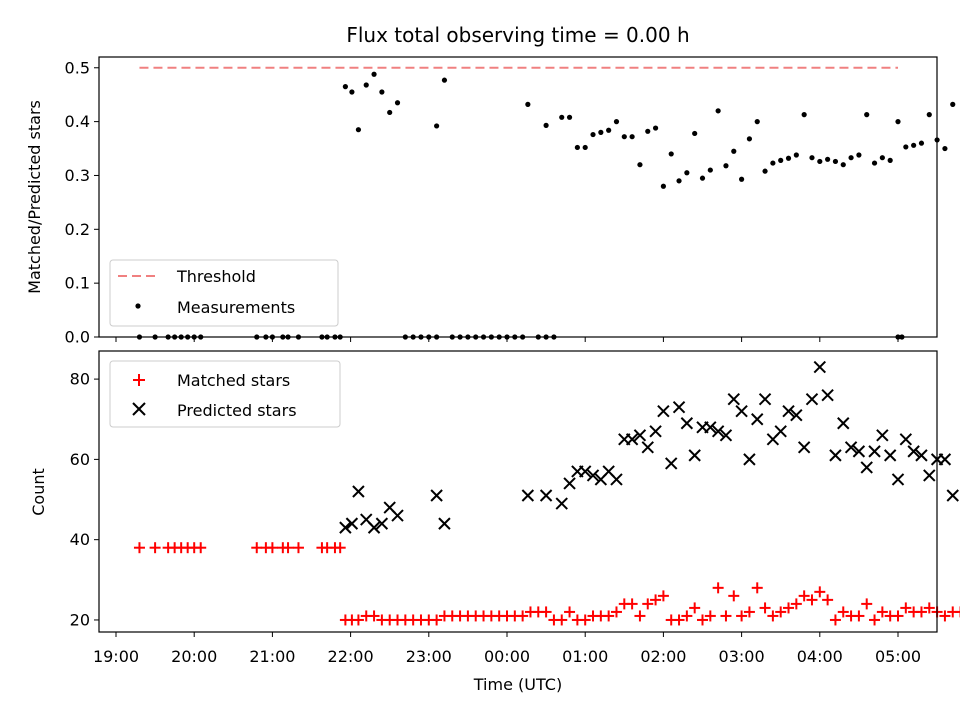 The image size is (960, 720). I want to click on top-y-tick-label: 0.5, so click(77, 67).